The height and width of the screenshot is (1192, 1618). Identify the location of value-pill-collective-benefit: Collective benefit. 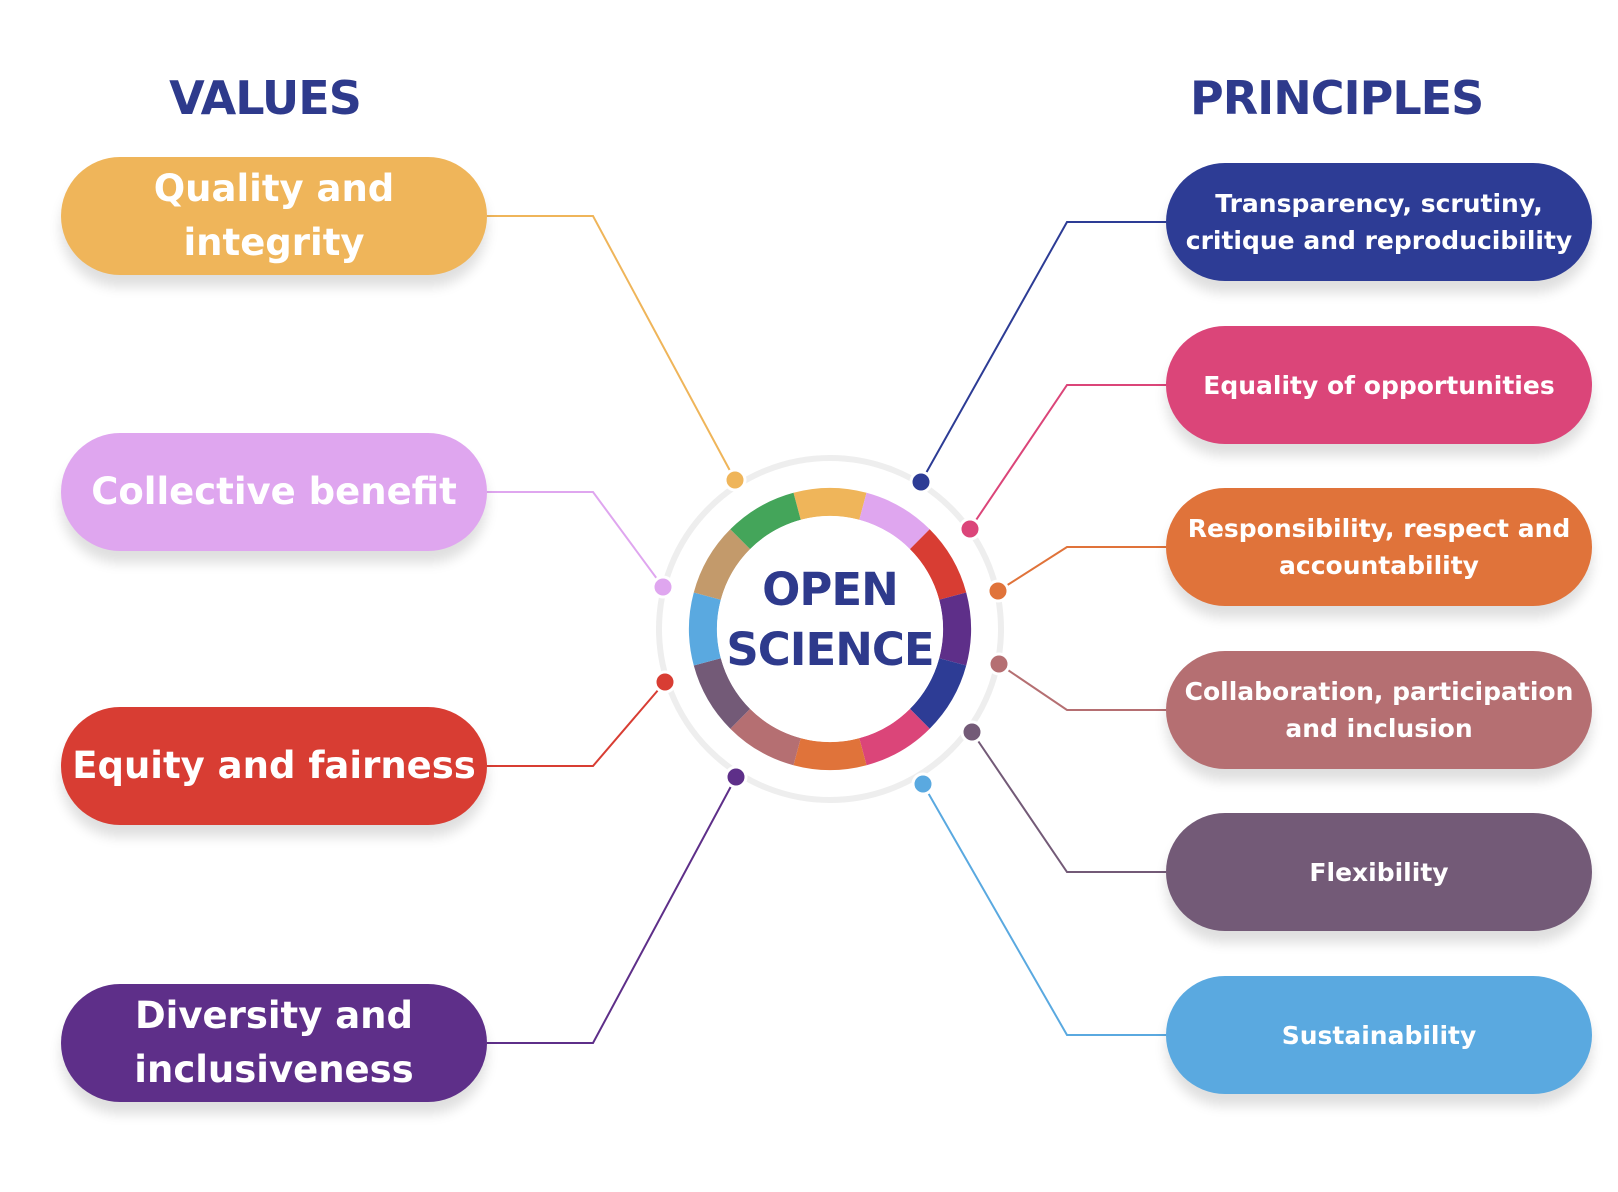
(274, 492).